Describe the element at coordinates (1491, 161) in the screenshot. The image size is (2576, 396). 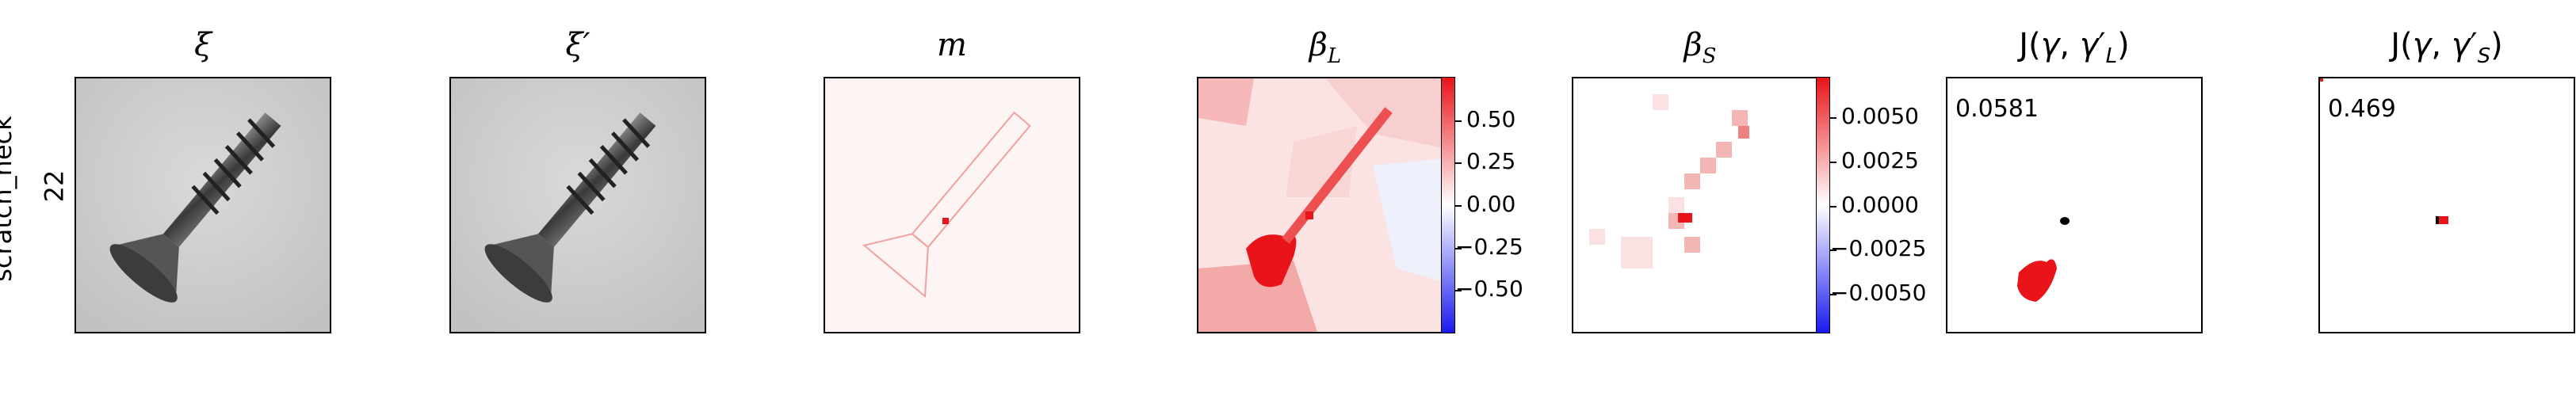
I see `cbar-l-tick-2: 0.25` at that location.